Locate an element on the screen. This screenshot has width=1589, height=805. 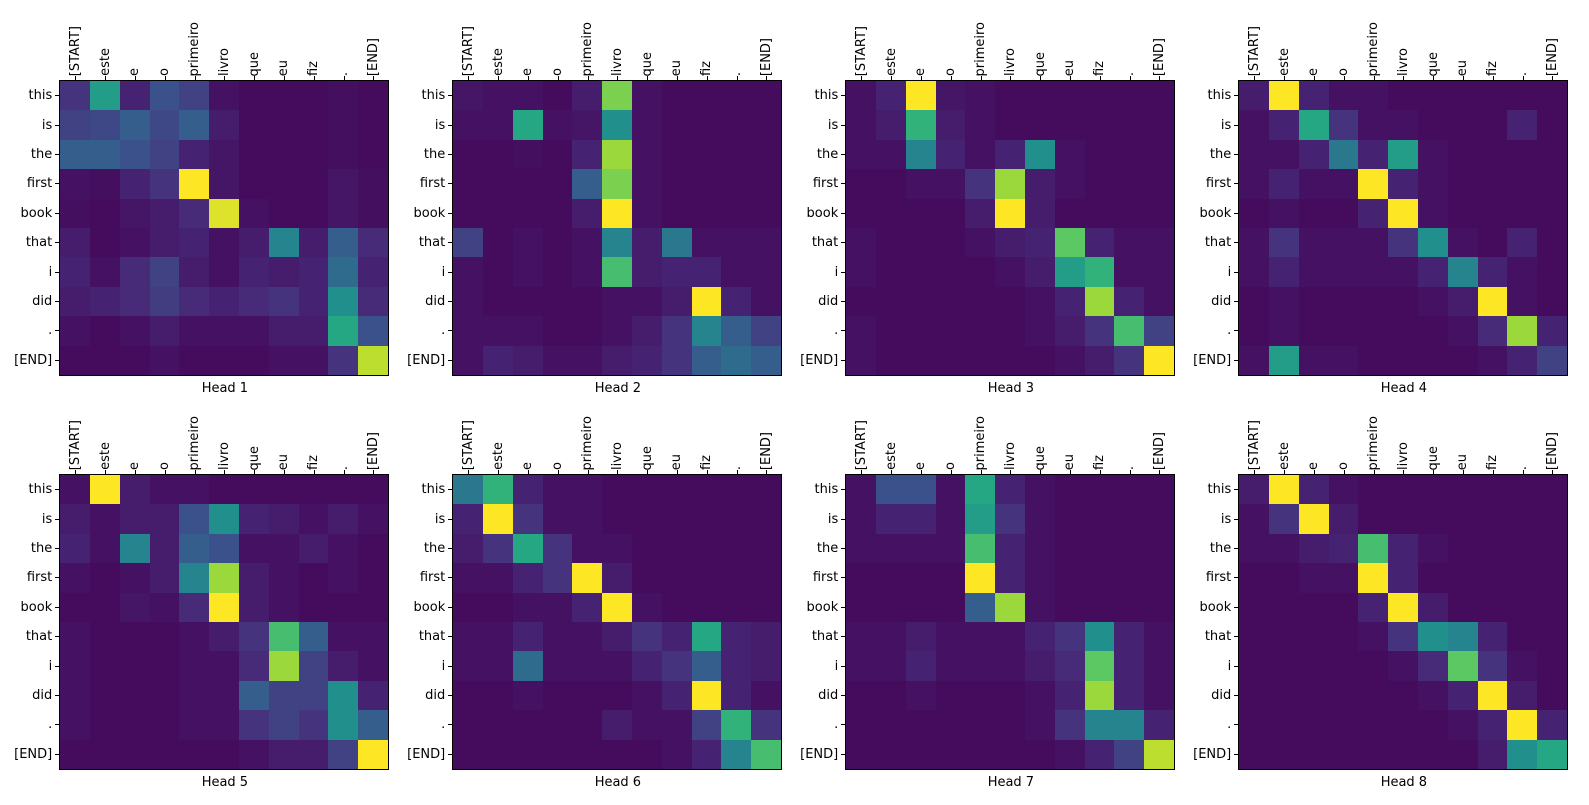
y-axis-labels: this is the first book that i did. [END] is located at coordinates (1210, 622).